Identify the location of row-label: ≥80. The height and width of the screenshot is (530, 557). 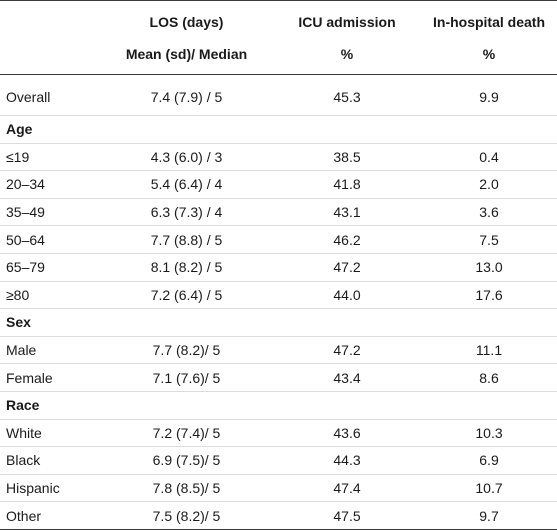
(50, 295).